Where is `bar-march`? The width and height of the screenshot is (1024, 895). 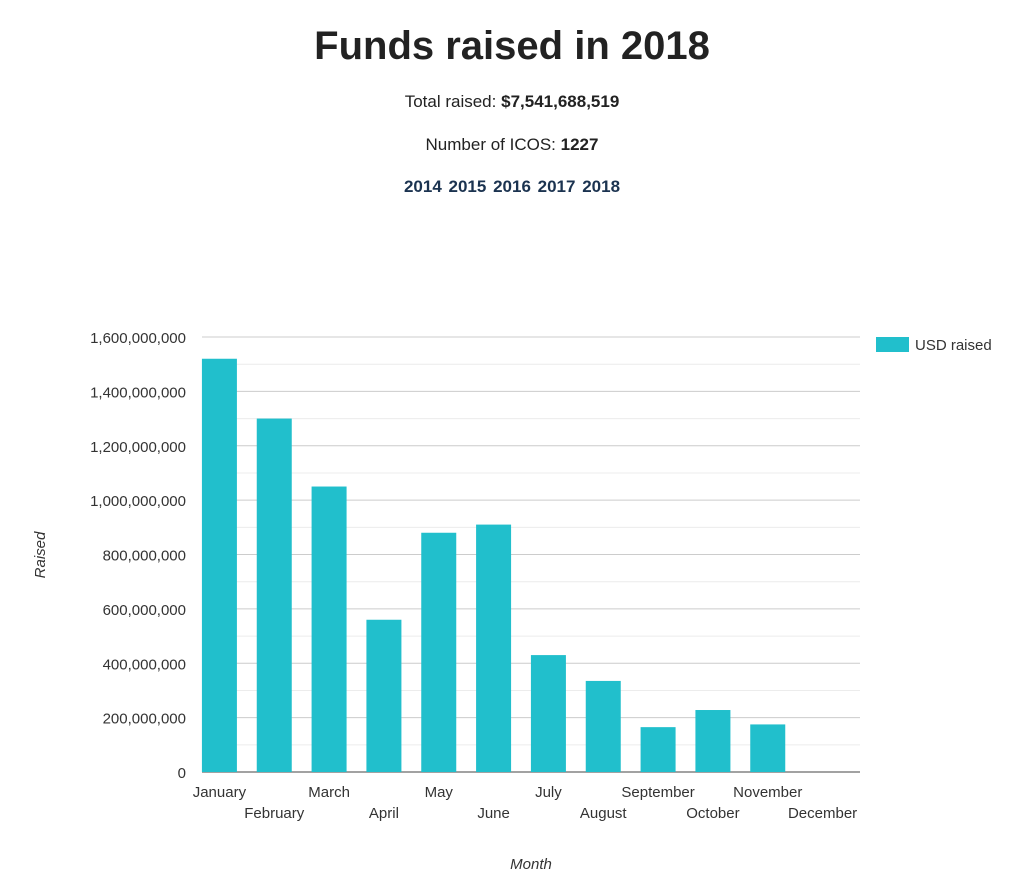 bar-march is located at coordinates (329, 629).